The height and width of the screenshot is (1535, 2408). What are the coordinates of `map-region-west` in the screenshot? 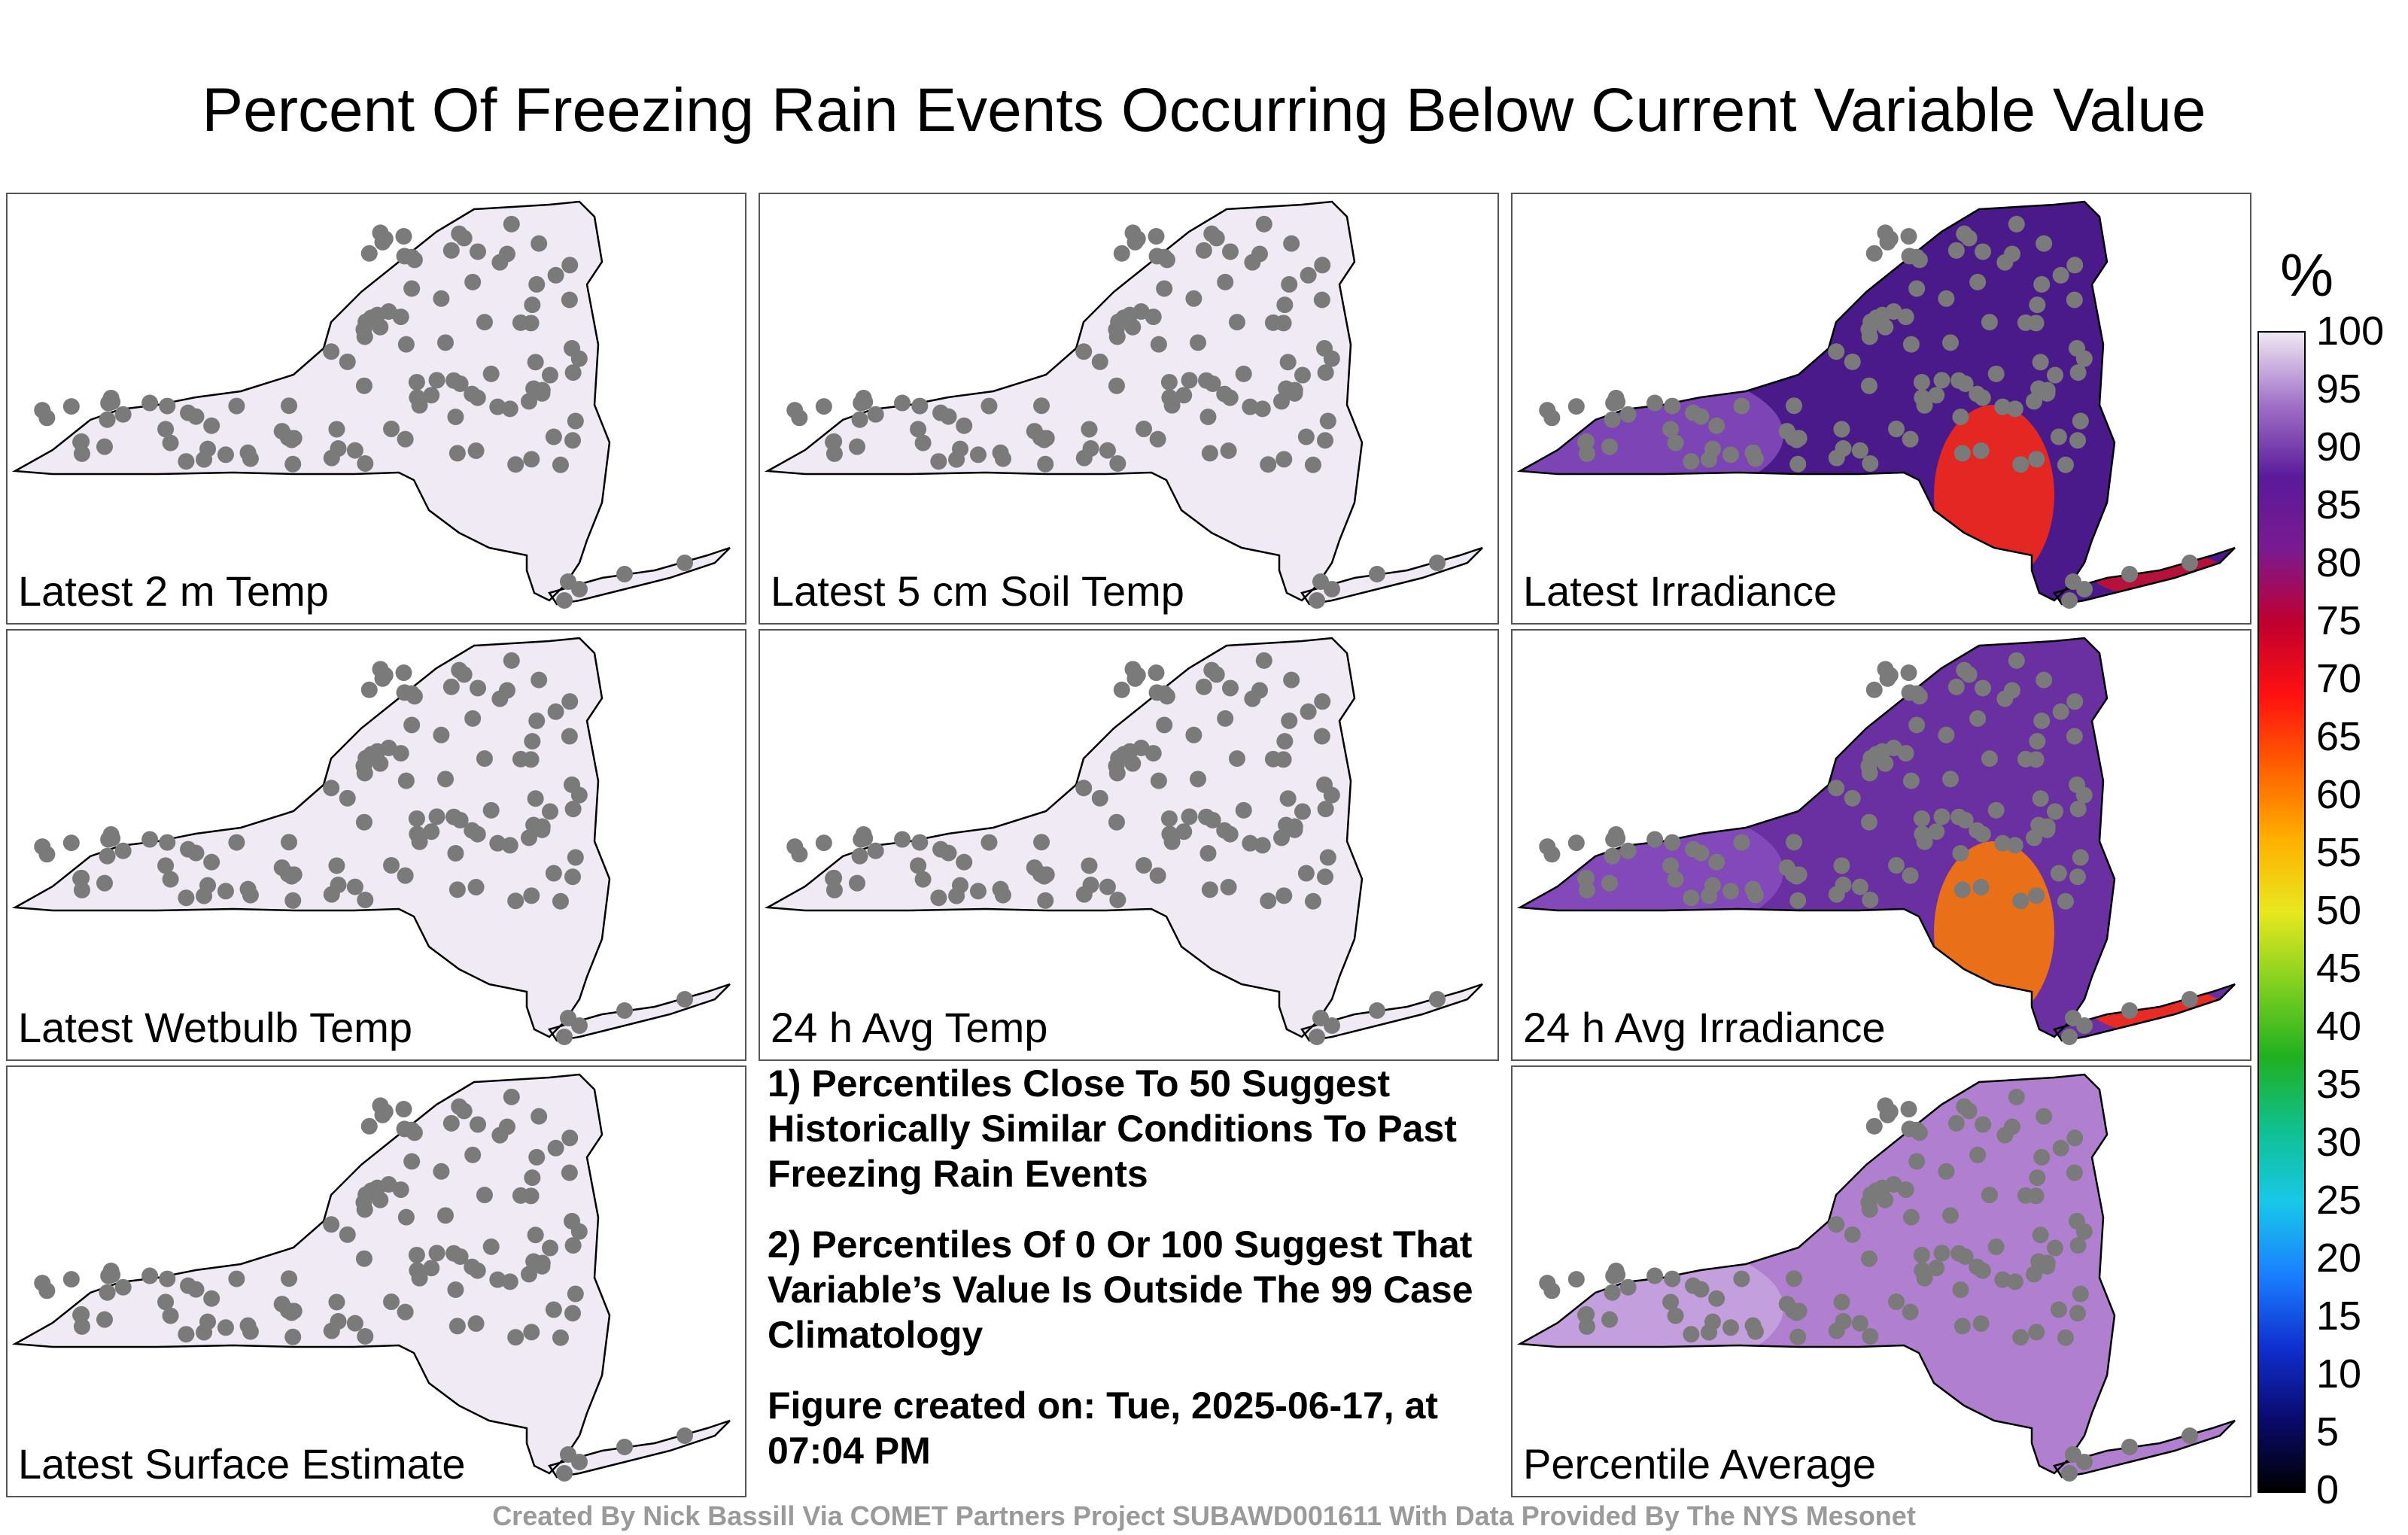 It's located at (1651, 435).